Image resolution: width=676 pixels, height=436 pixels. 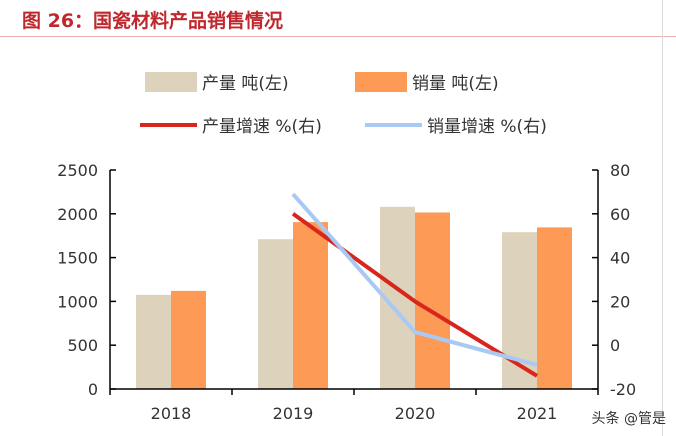 I want to click on legend-label: 产量 吨(左), so click(x=245, y=84).